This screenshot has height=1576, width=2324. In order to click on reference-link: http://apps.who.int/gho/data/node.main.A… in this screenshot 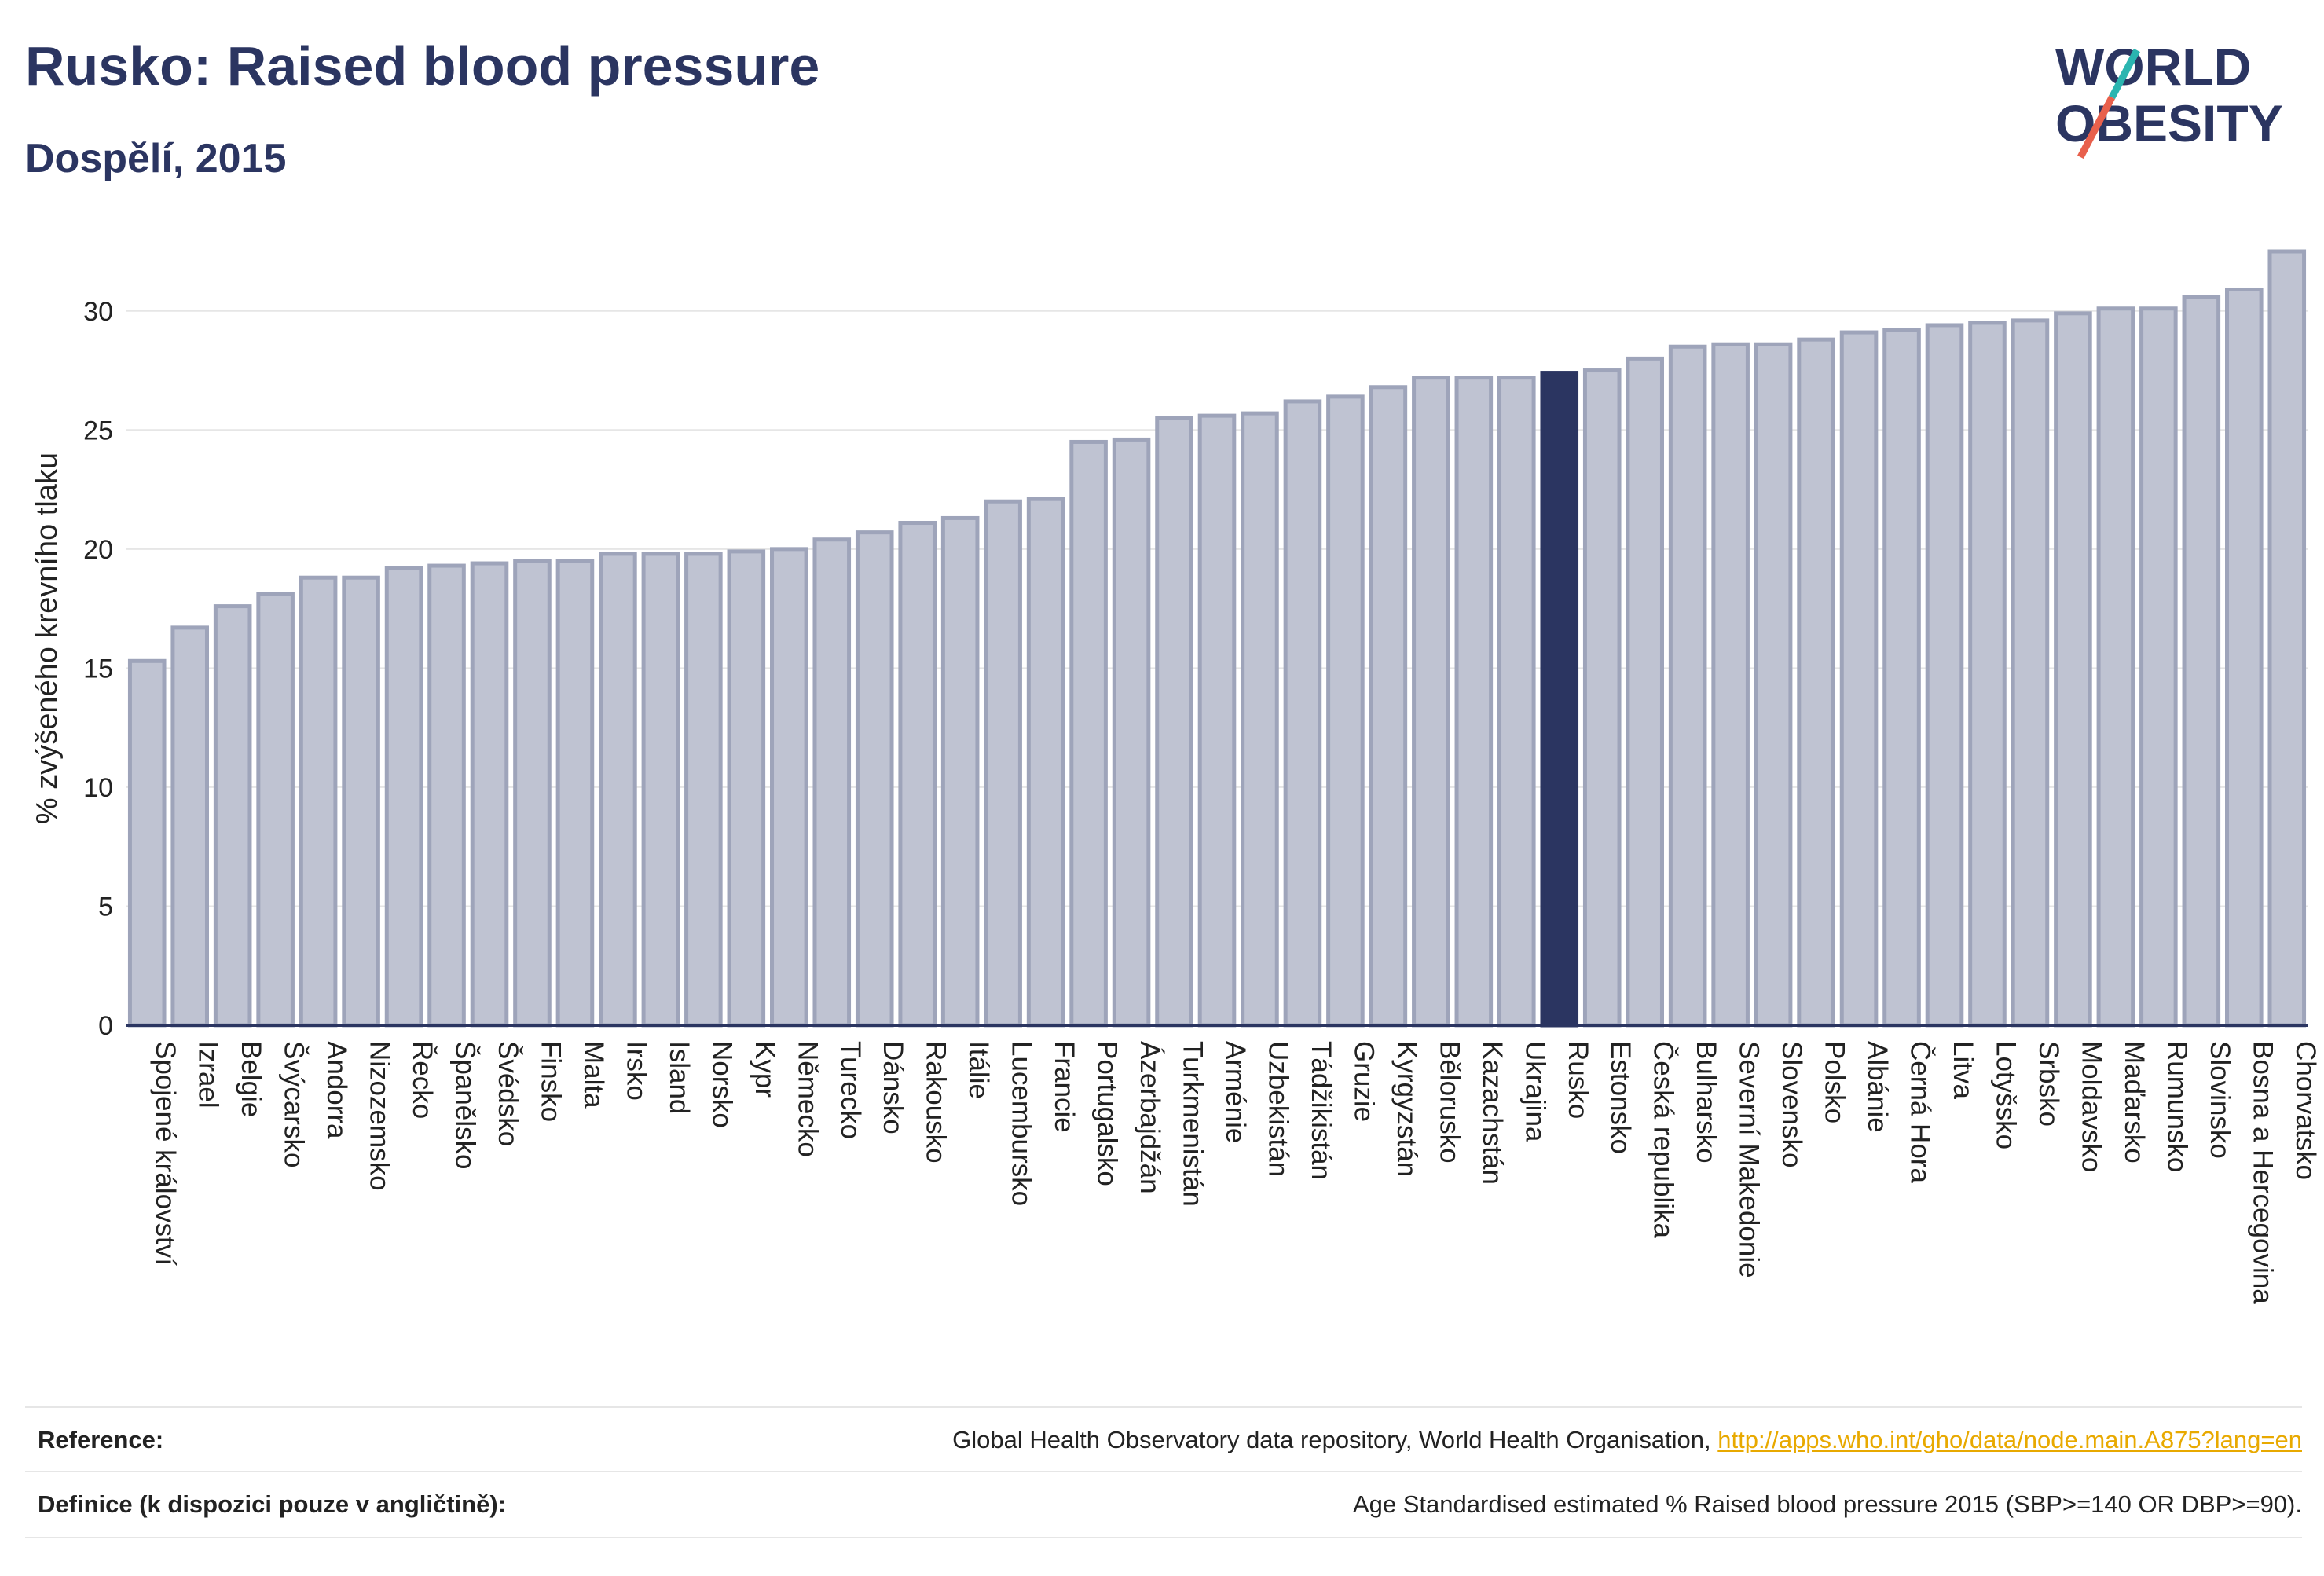, I will do `click(2009, 1439)`.